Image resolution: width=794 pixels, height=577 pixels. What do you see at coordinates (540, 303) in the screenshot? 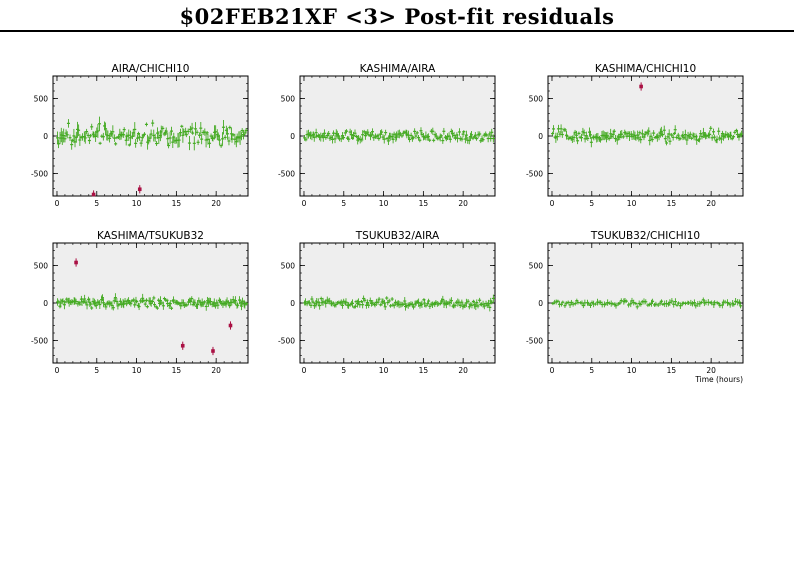
I see `y-tick-label: 0` at bounding box center [540, 303].